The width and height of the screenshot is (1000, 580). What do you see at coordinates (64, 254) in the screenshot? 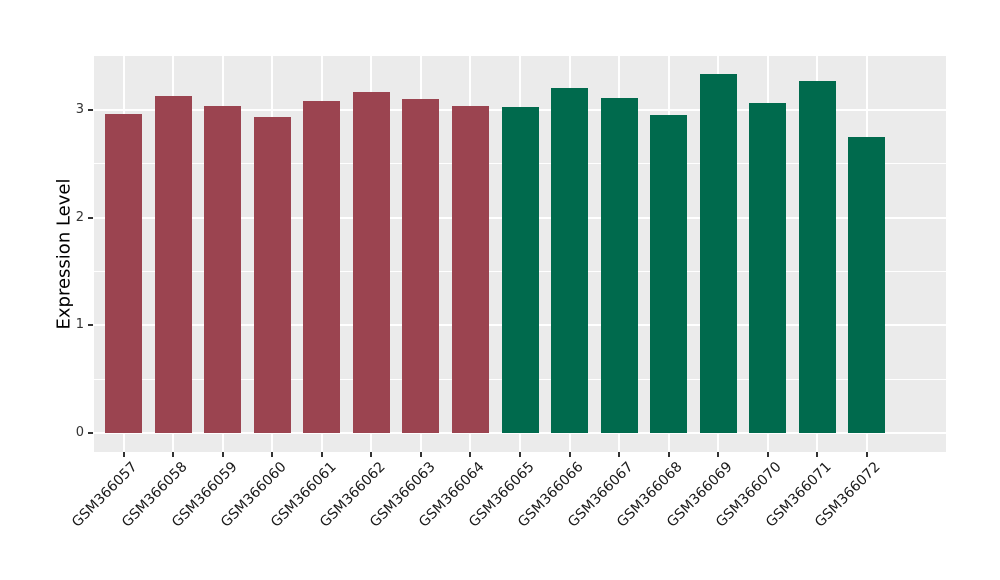
I see `y-axis-title: Expression Level` at bounding box center [64, 254].